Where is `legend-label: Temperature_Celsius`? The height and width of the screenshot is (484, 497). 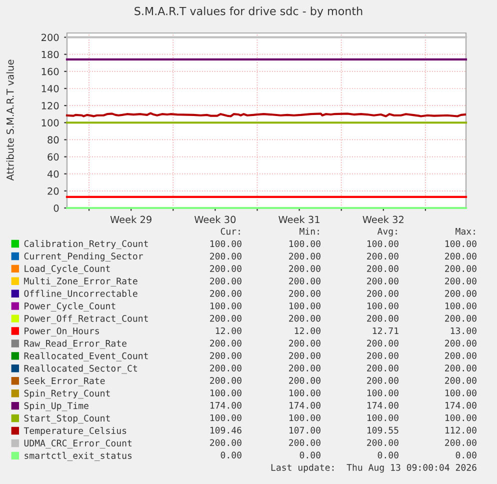 legend-label: Temperature_Celsius is located at coordinates (75, 431).